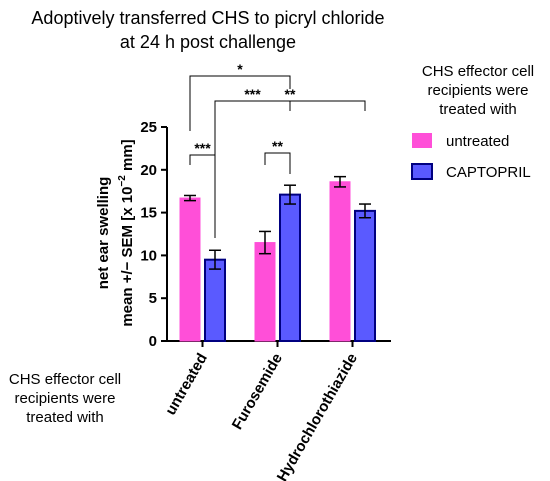  I want to click on x-category-label: Hydrochlorothiazide, so click(317, 416).